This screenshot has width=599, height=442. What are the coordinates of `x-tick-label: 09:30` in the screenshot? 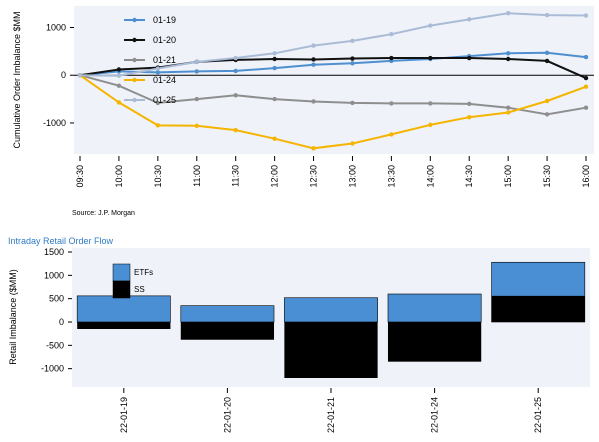 It's located at (80, 176).